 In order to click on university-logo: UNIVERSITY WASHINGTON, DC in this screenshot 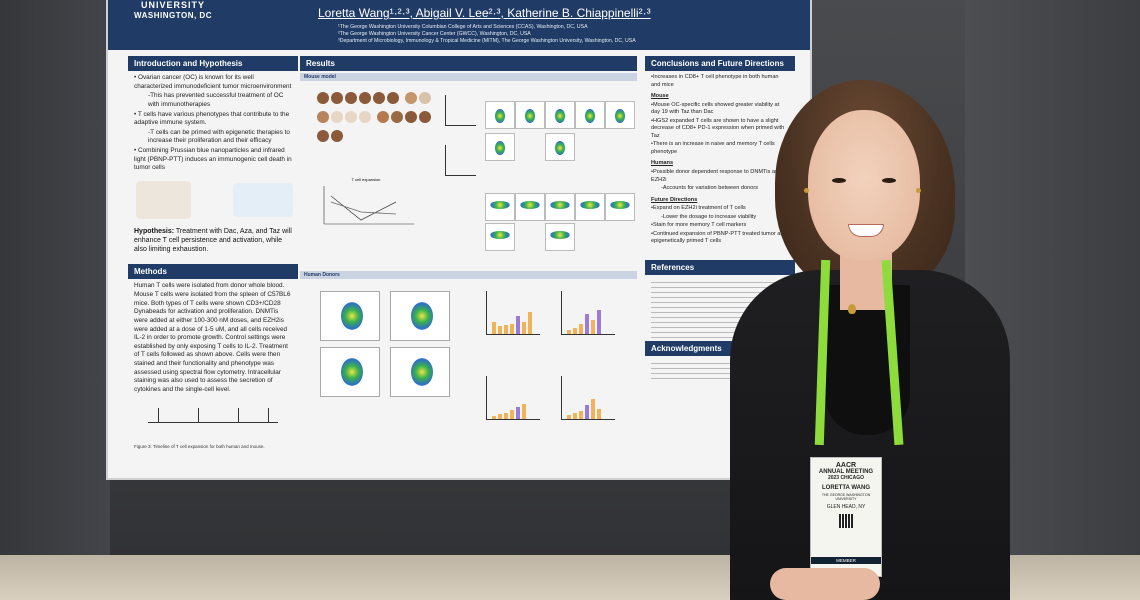, I will do `click(173, 10)`.